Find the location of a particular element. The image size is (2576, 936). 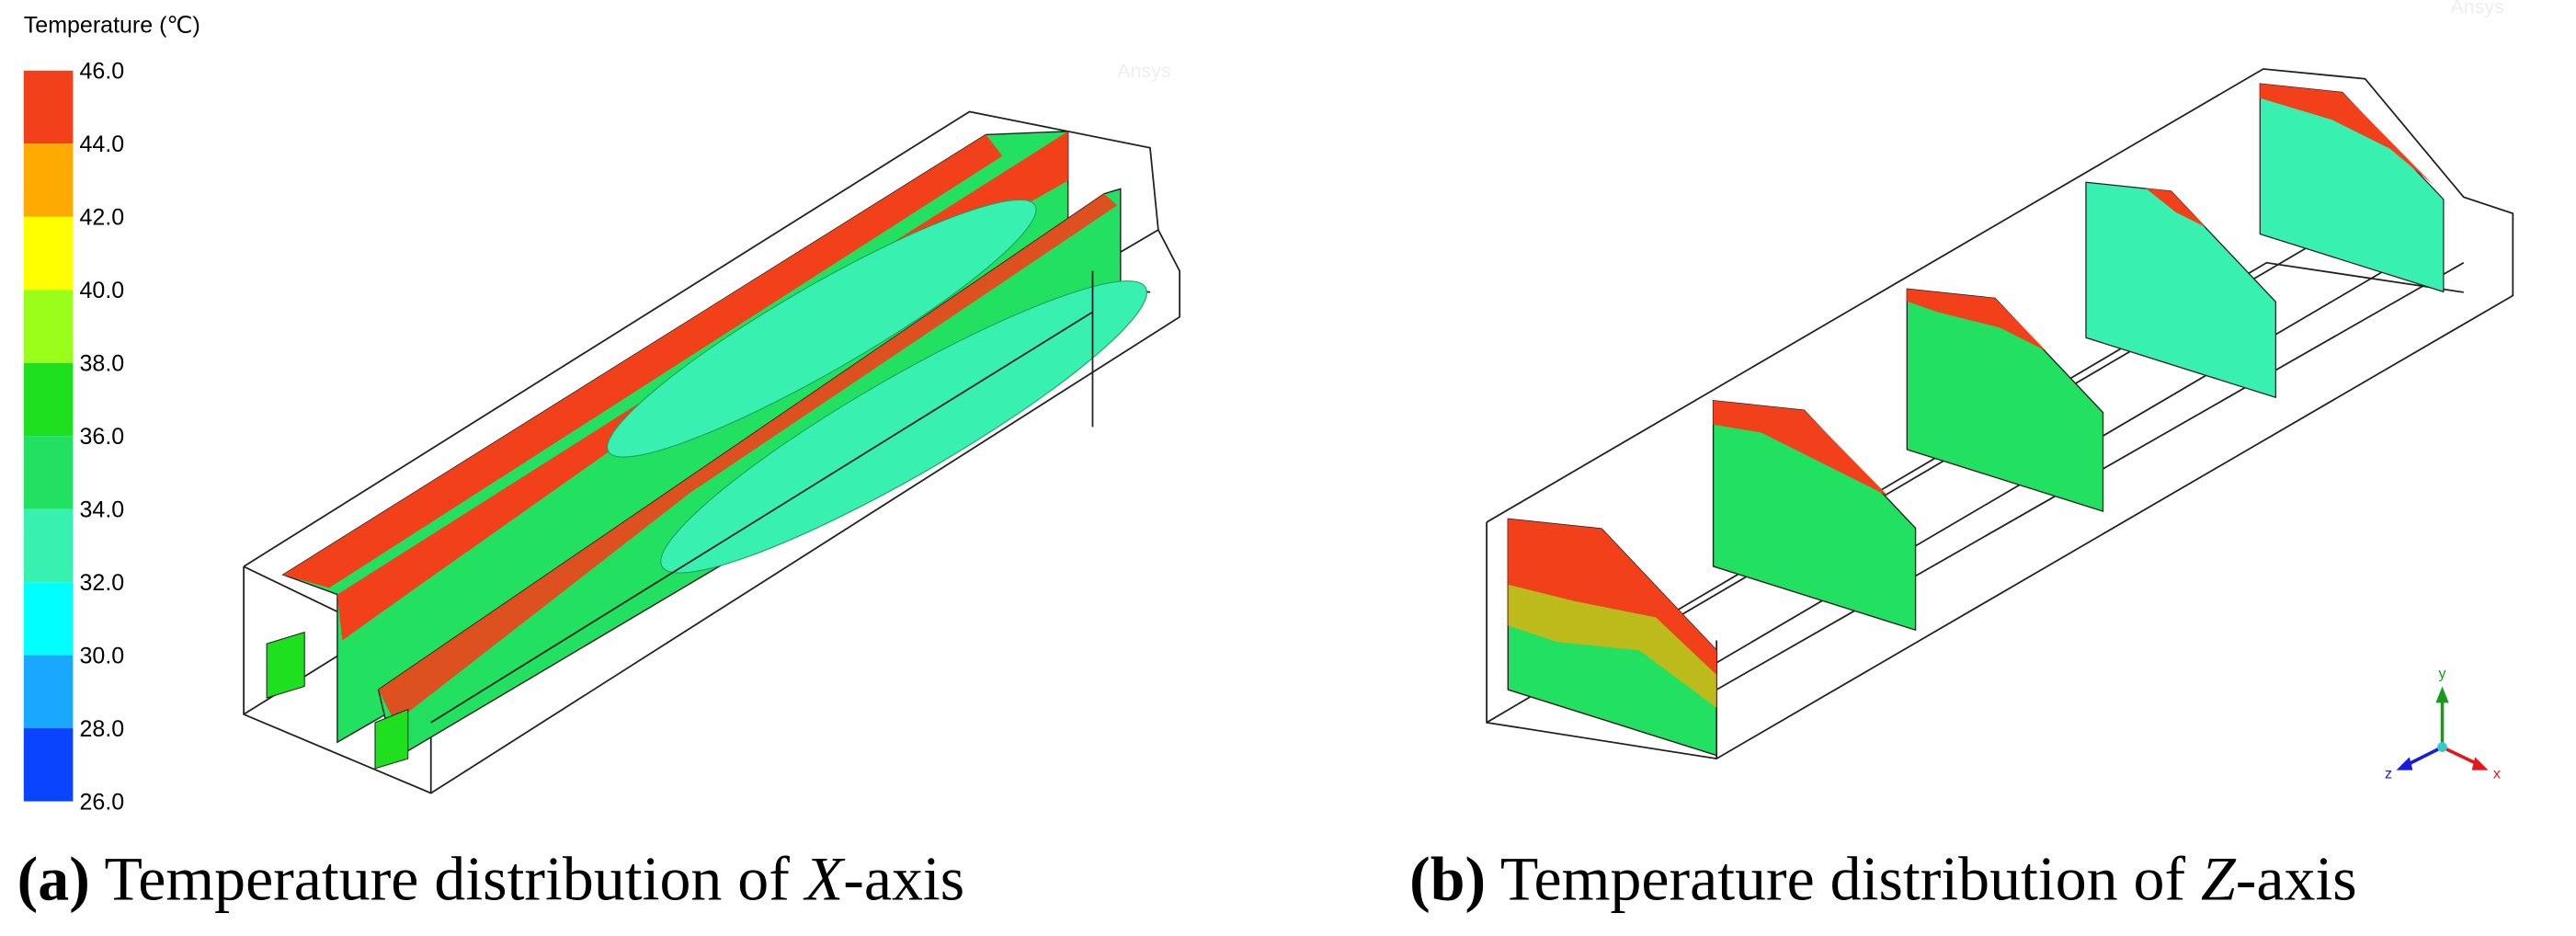

colorbar-label: 44.0 is located at coordinates (102, 144).